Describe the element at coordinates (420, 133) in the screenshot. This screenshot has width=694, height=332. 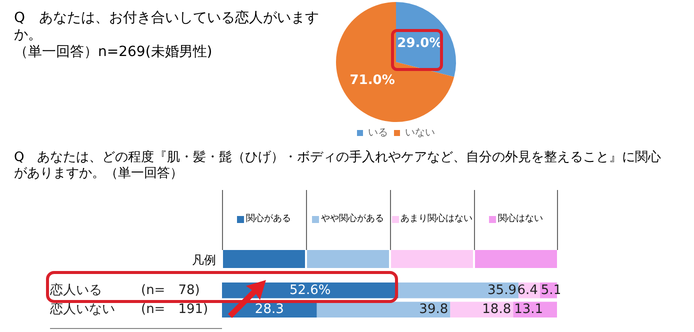
I see `legend-label: いない` at that location.